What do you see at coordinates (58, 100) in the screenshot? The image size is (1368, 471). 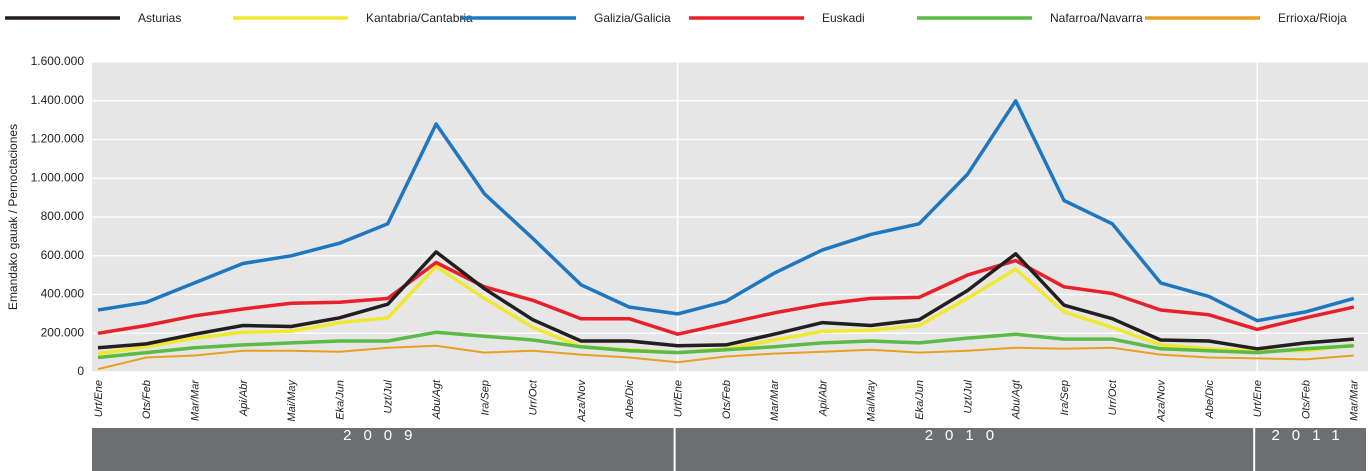 I see `y-tick-label: 1.400.000` at bounding box center [58, 100].